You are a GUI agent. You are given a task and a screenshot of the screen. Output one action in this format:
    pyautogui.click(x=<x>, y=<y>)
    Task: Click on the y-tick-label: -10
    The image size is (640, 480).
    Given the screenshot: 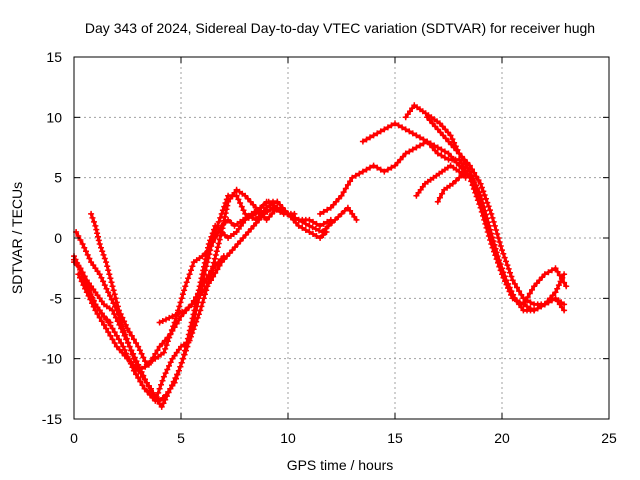 What is the action you would take?
    pyautogui.click(x=52, y=359)
    